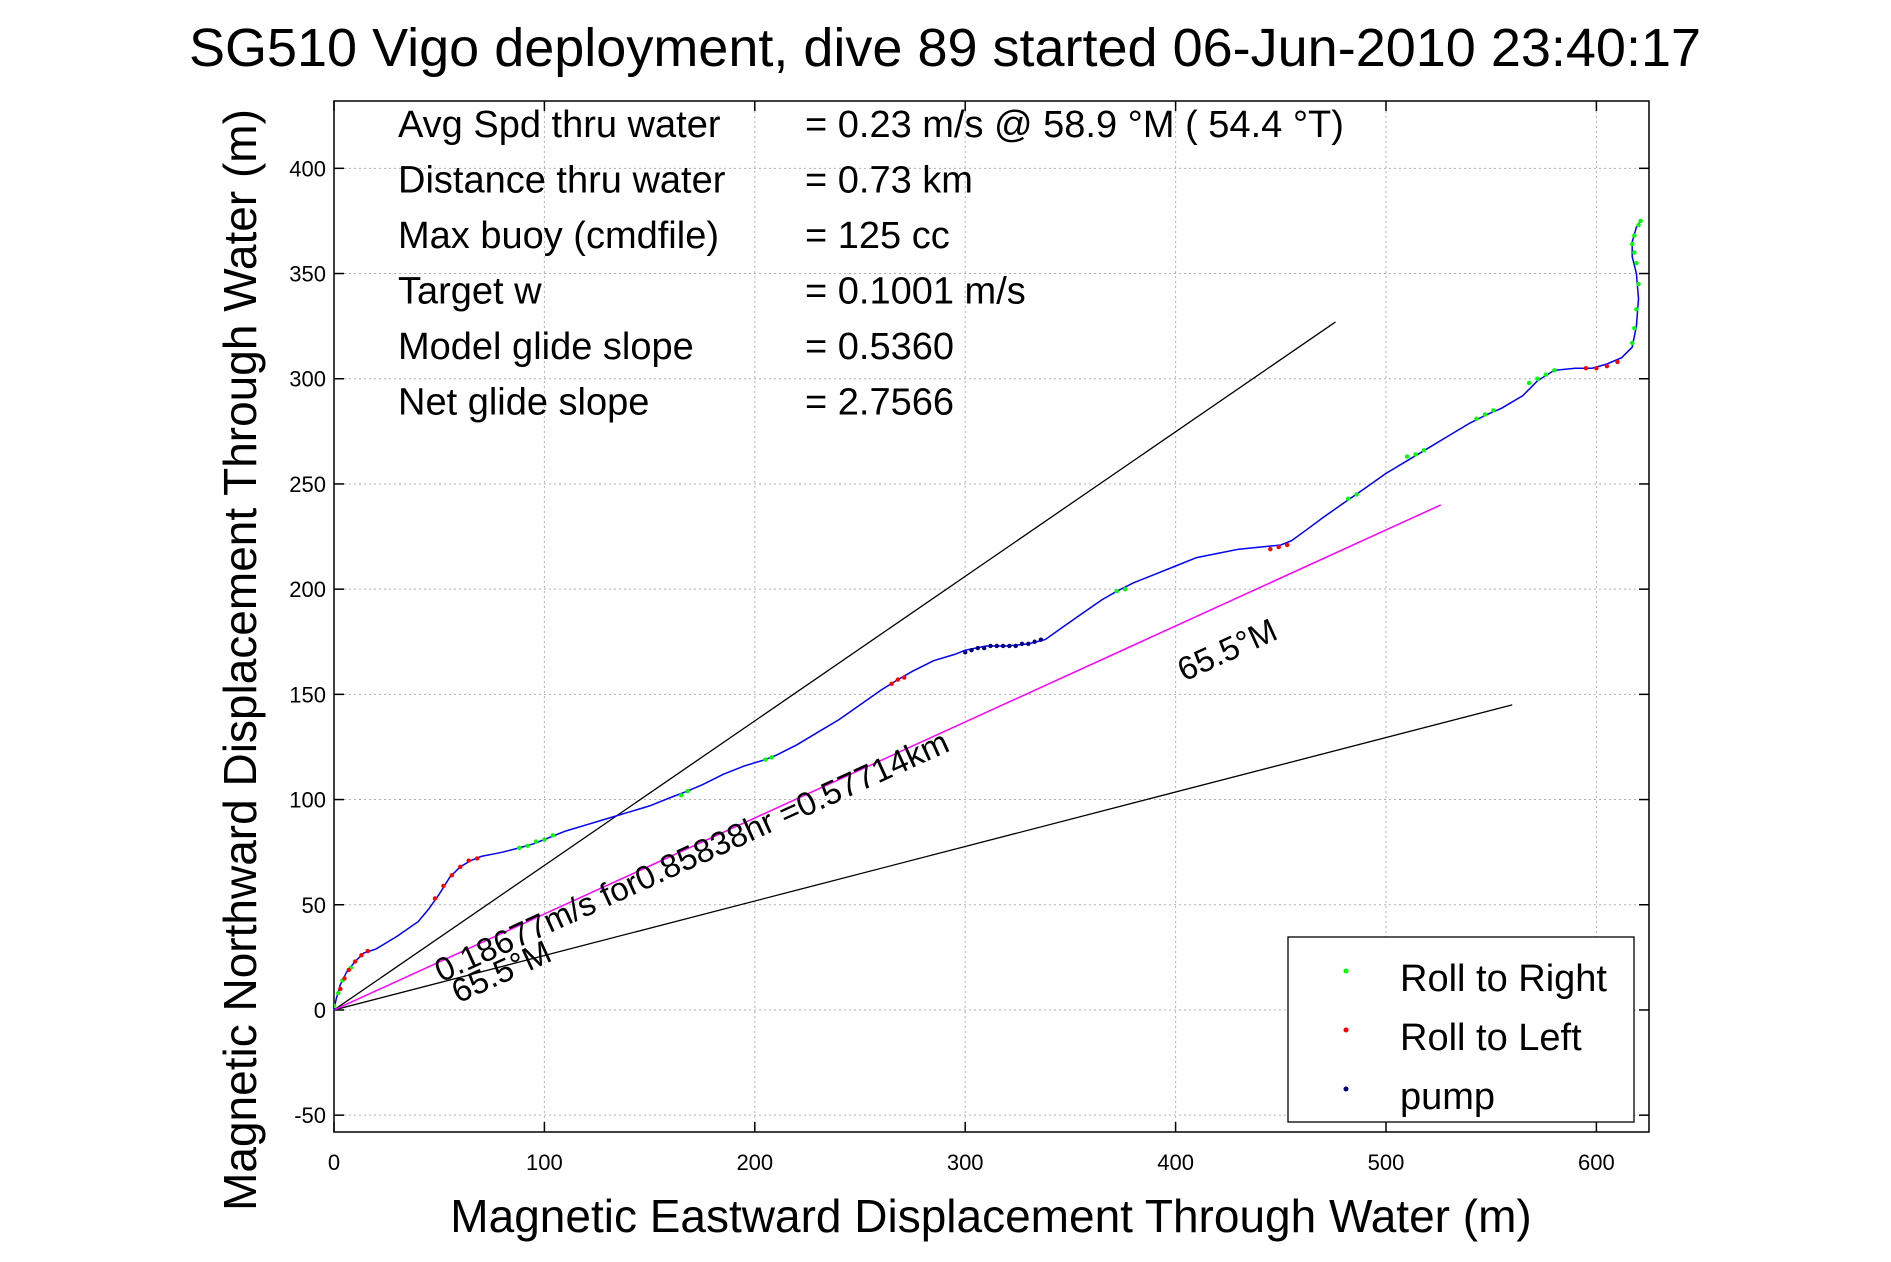 Image resolution: width=1891 pixels, height=1262 pixels. What do you see at coordinates (562, 181) in the screenshot?
I see `info-label: Distance thru water` at bounding box center [562, 181].